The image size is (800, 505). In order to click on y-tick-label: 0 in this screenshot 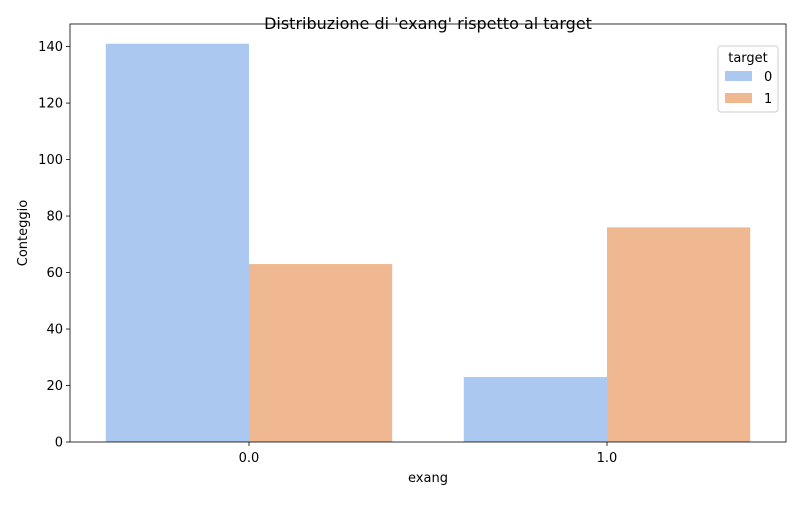, I will do `click(59, 443)`.